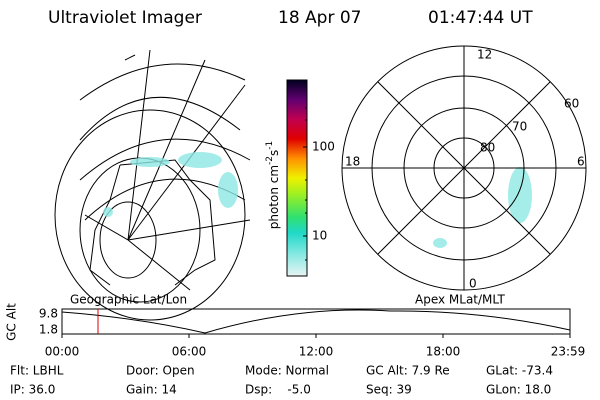 Image resolution: width=600 pixels, height=400 pixels. I want to click on panel-label: Geographic Lat/Lon, so click(128, 300).